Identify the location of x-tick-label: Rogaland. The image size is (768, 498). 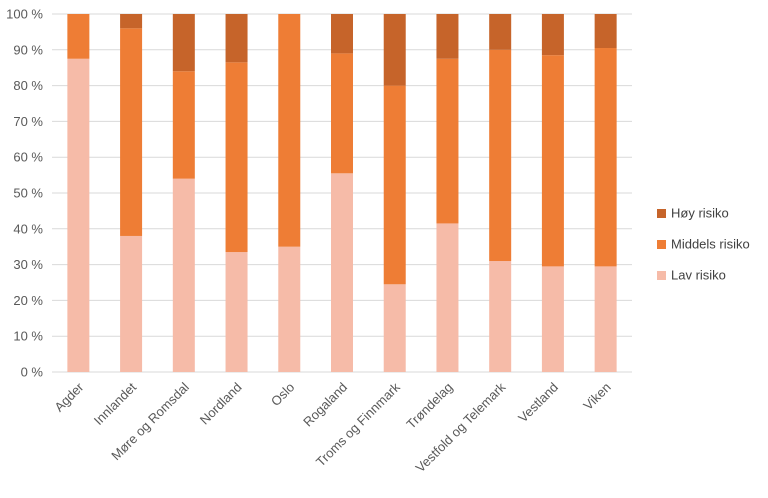
(325, 405).